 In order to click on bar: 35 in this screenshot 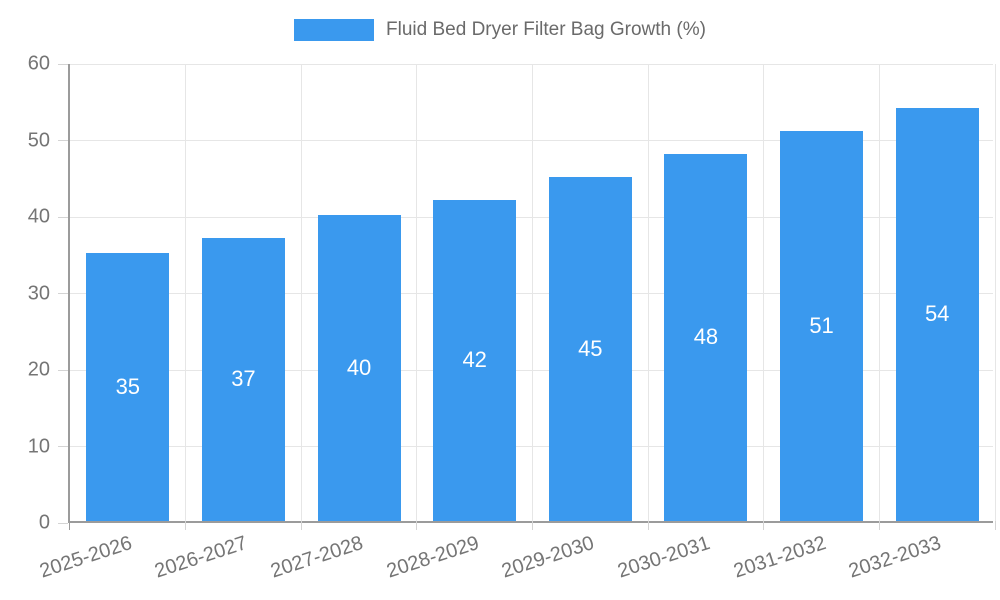, I will do `click(128, 387)`.